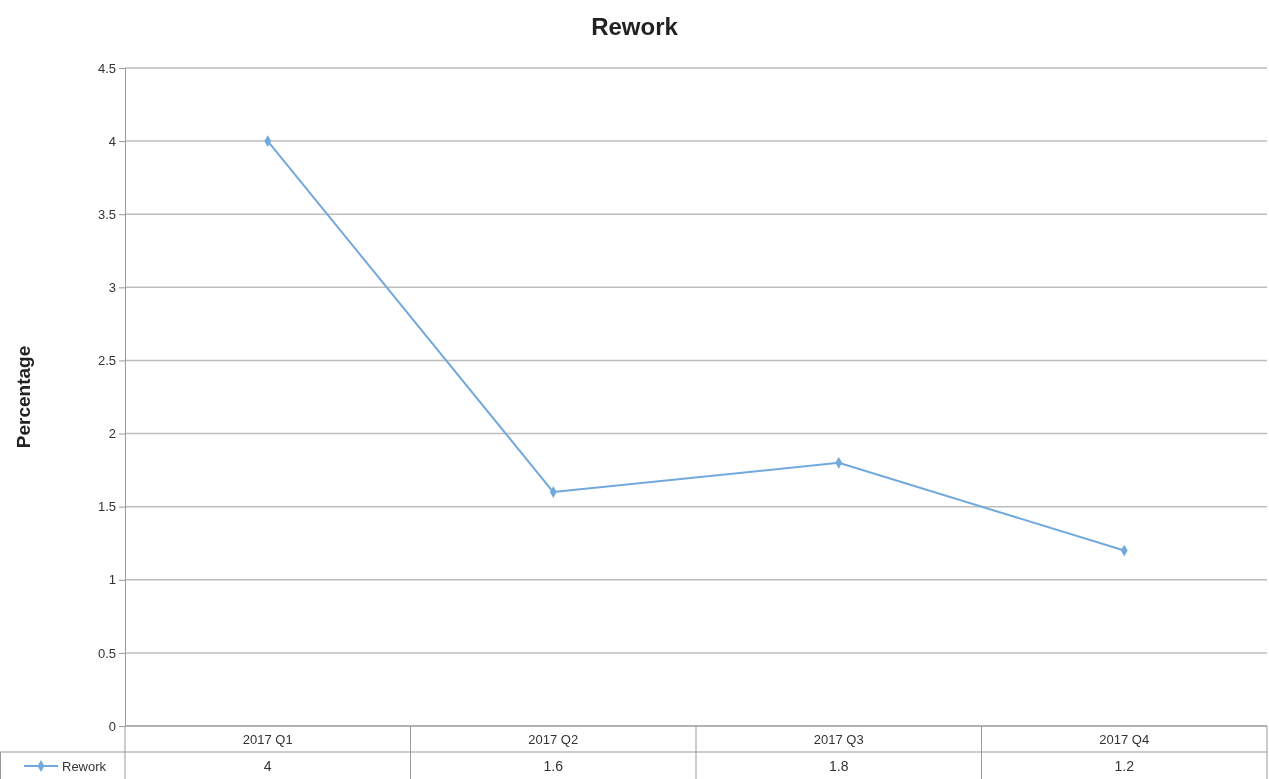 This screenshot has height=779, width=1269. I want to click on data-label: 4, so click(267, 766).